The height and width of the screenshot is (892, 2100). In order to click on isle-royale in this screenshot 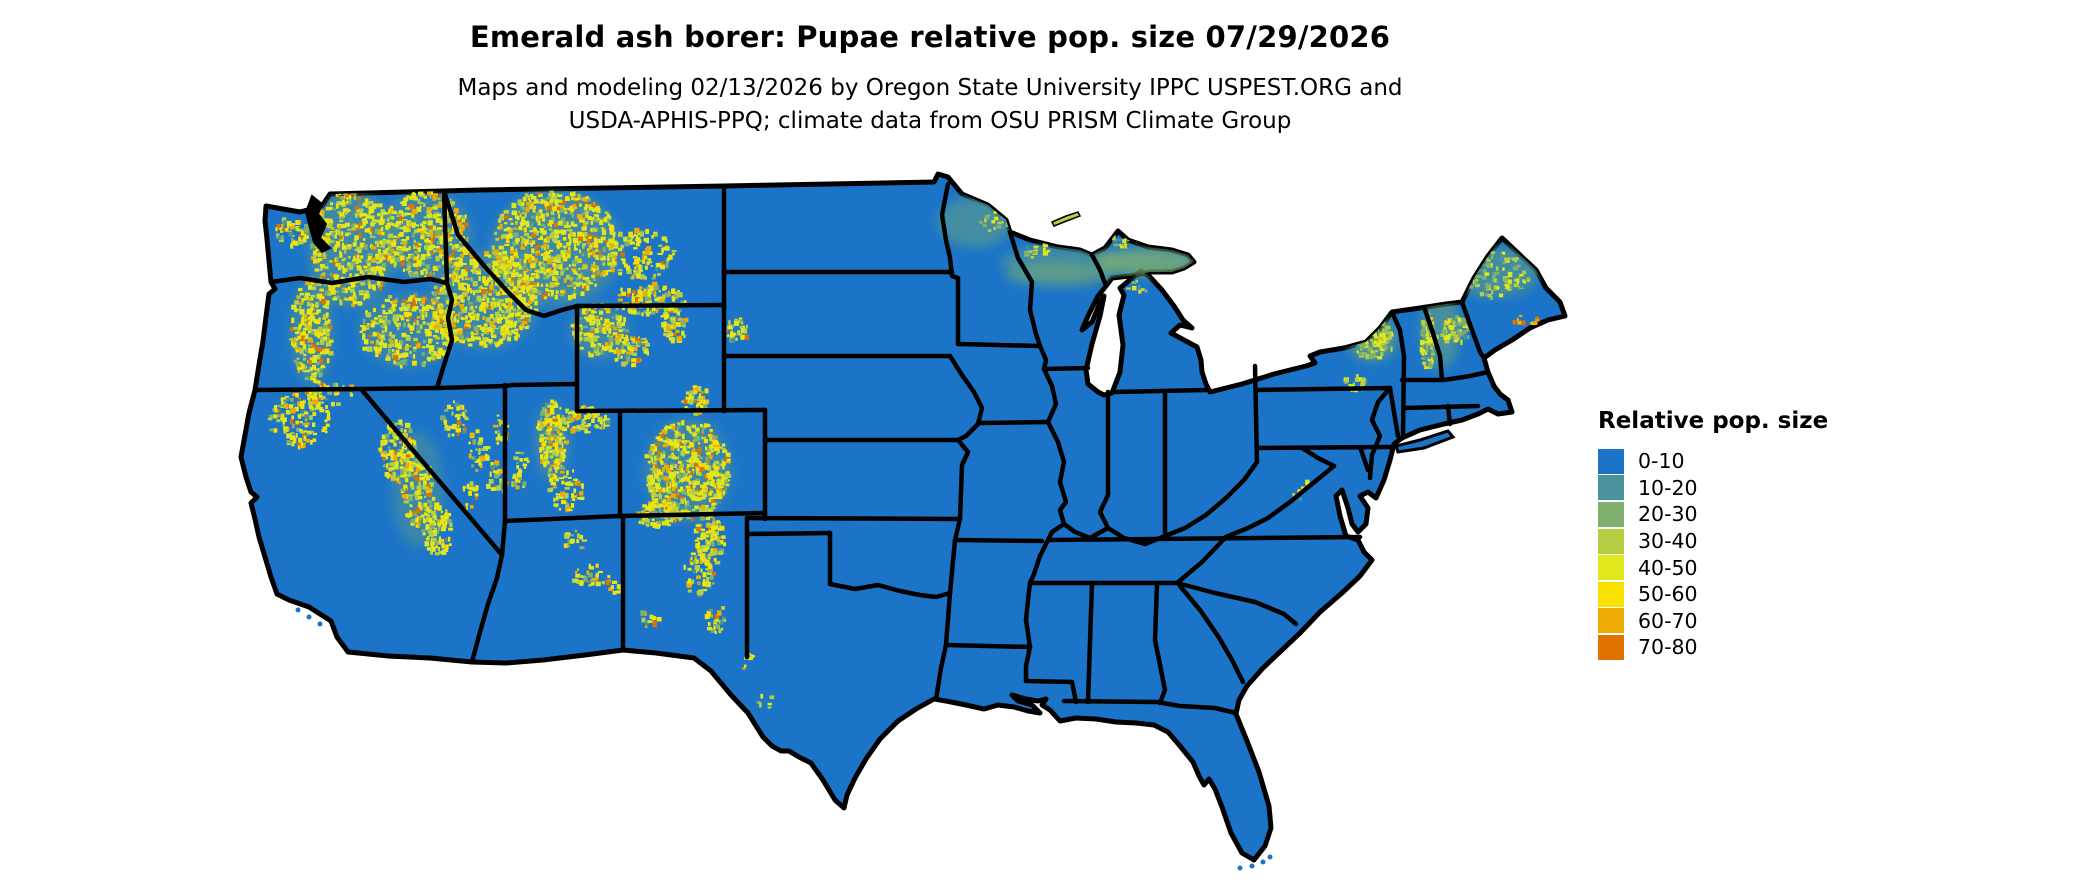, I will do `click(1066, 219)`.